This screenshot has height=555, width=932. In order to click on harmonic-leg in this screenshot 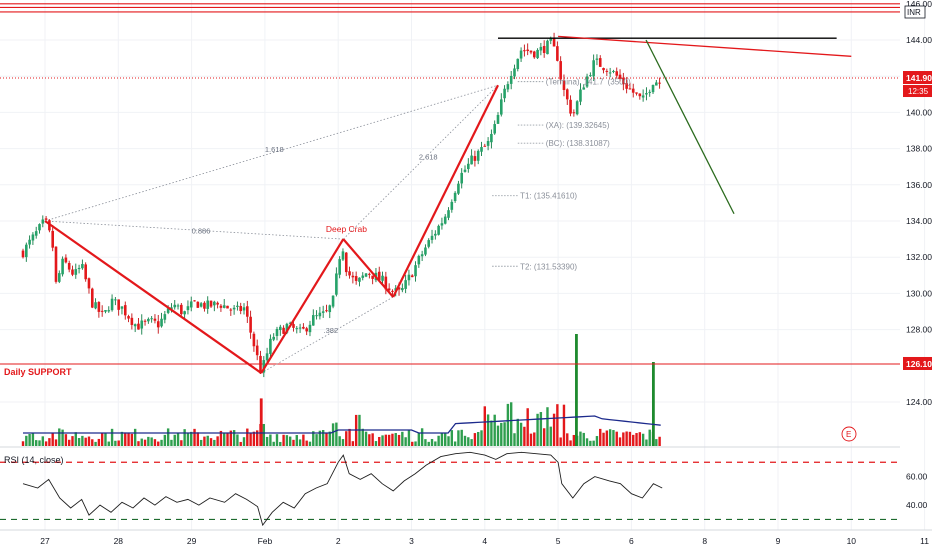, I will do `click(368, 268)`.